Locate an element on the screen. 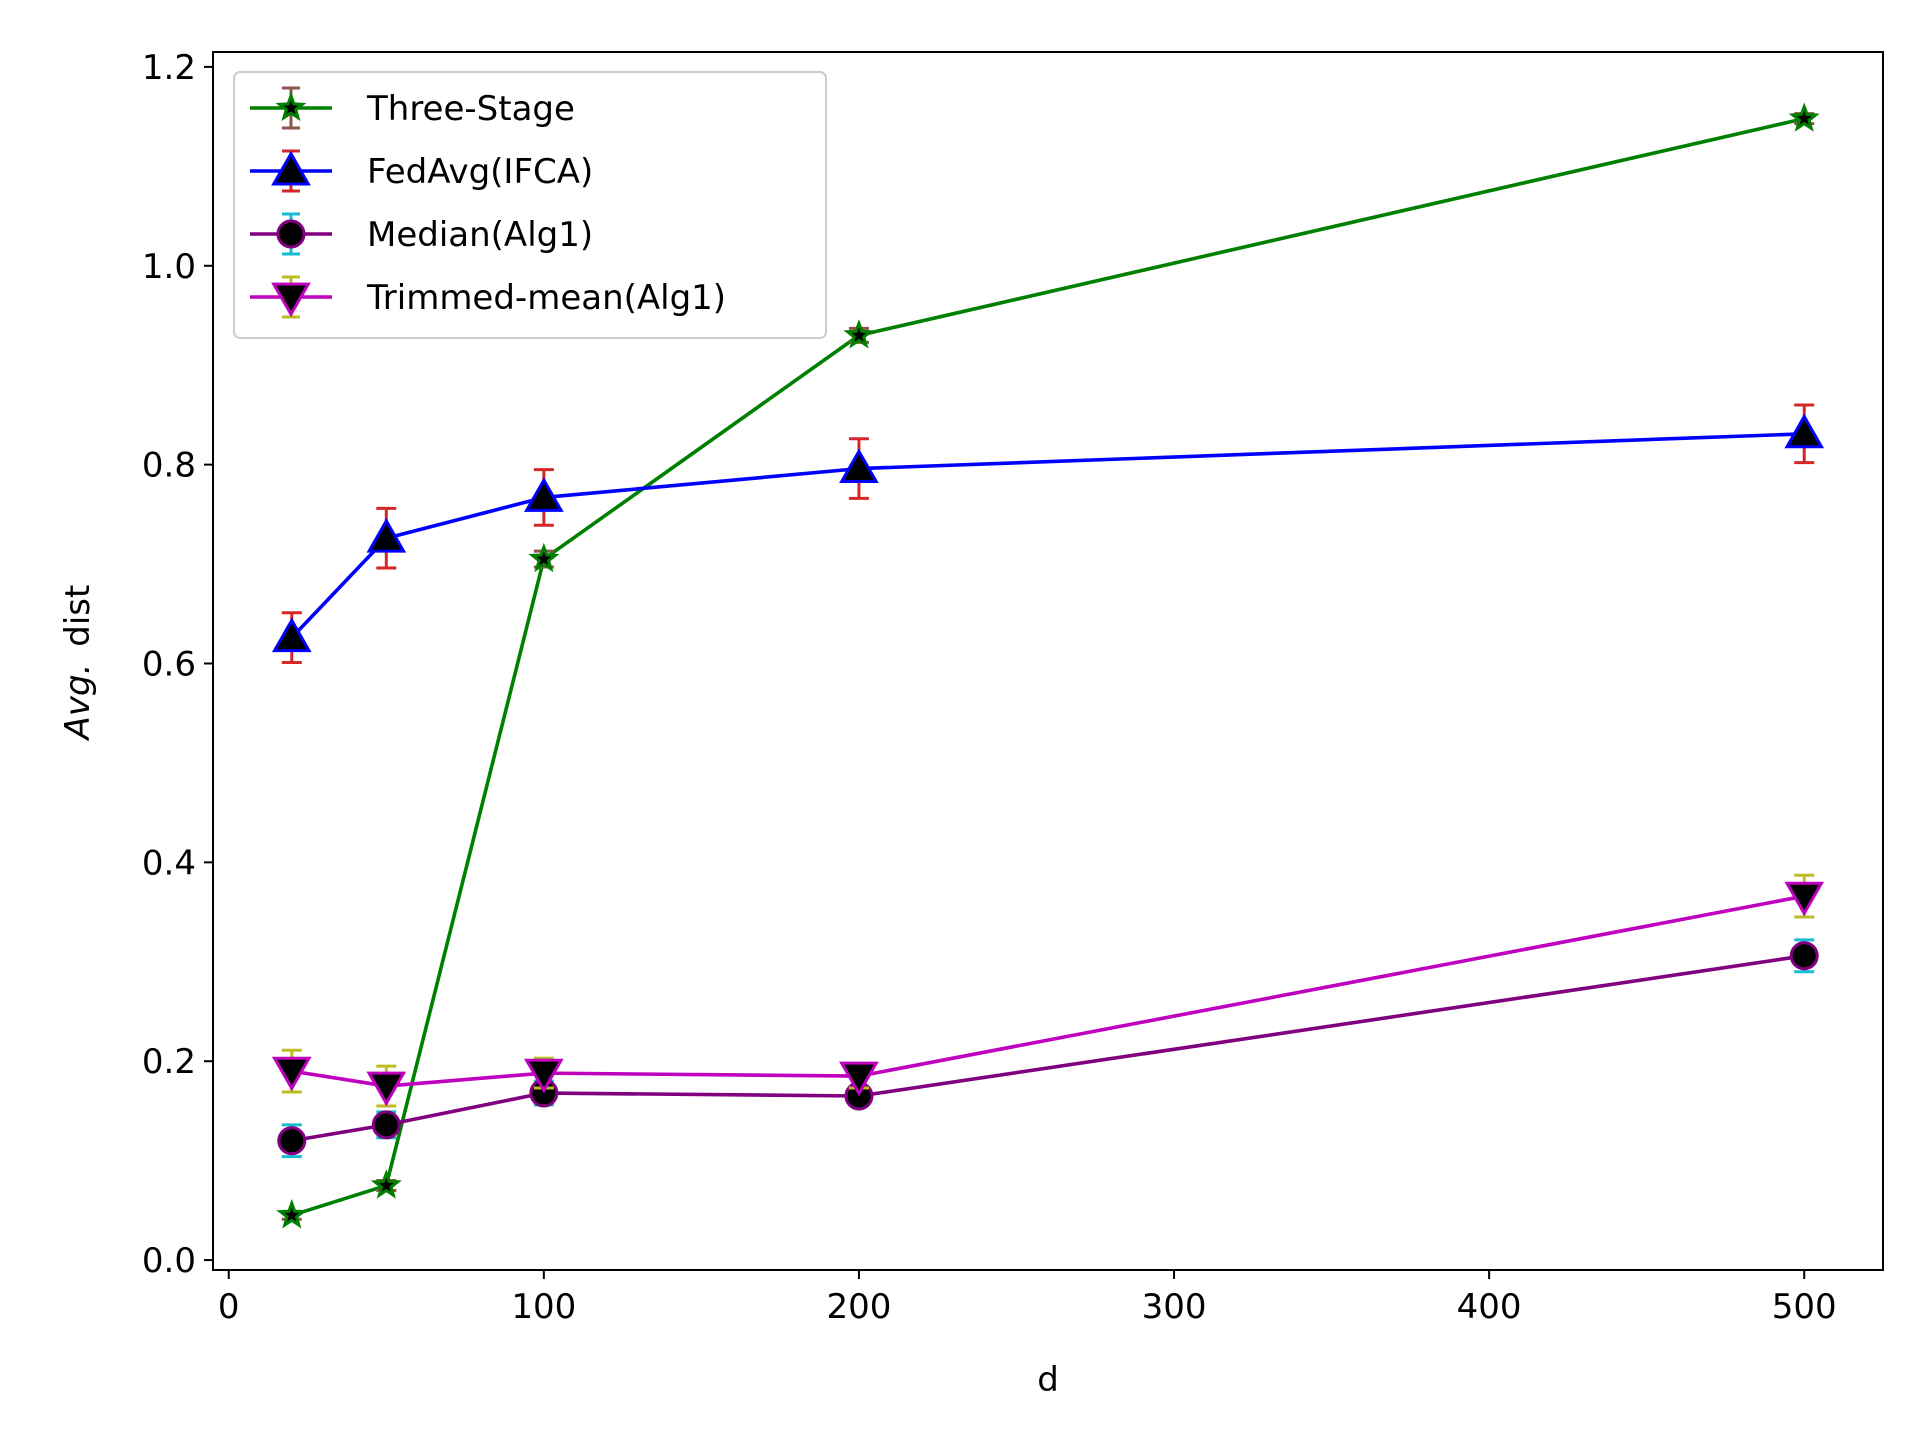 The width and height of the screenshot is (1920, 1444). x-axis-label: d is located at coordinates (1048, 1380).